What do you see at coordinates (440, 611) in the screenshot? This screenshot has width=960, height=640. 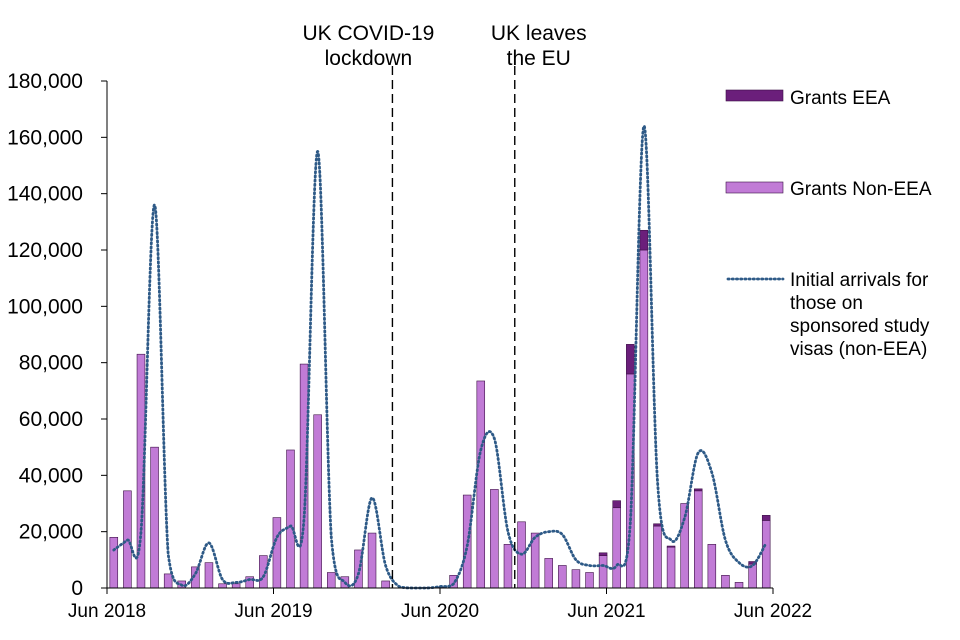 I see `x-tick-label: Jun 2020` at bounding box center [440, 611].